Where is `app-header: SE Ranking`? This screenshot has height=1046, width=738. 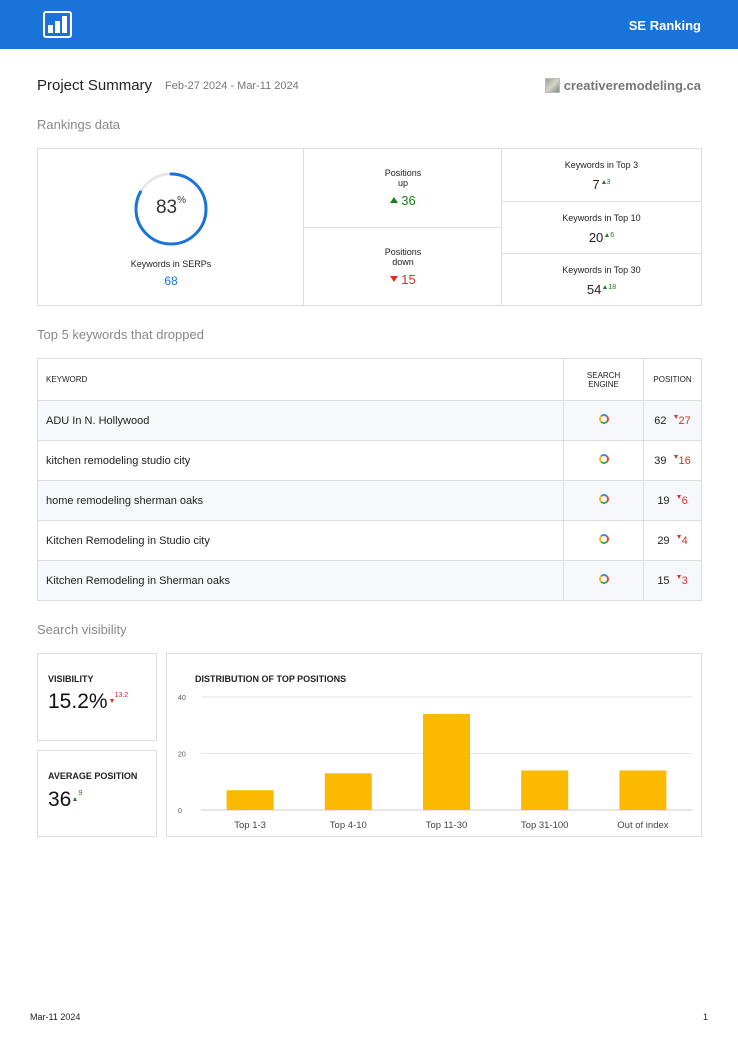 app-header: SE Ranking is located at coordinates (369, 24).